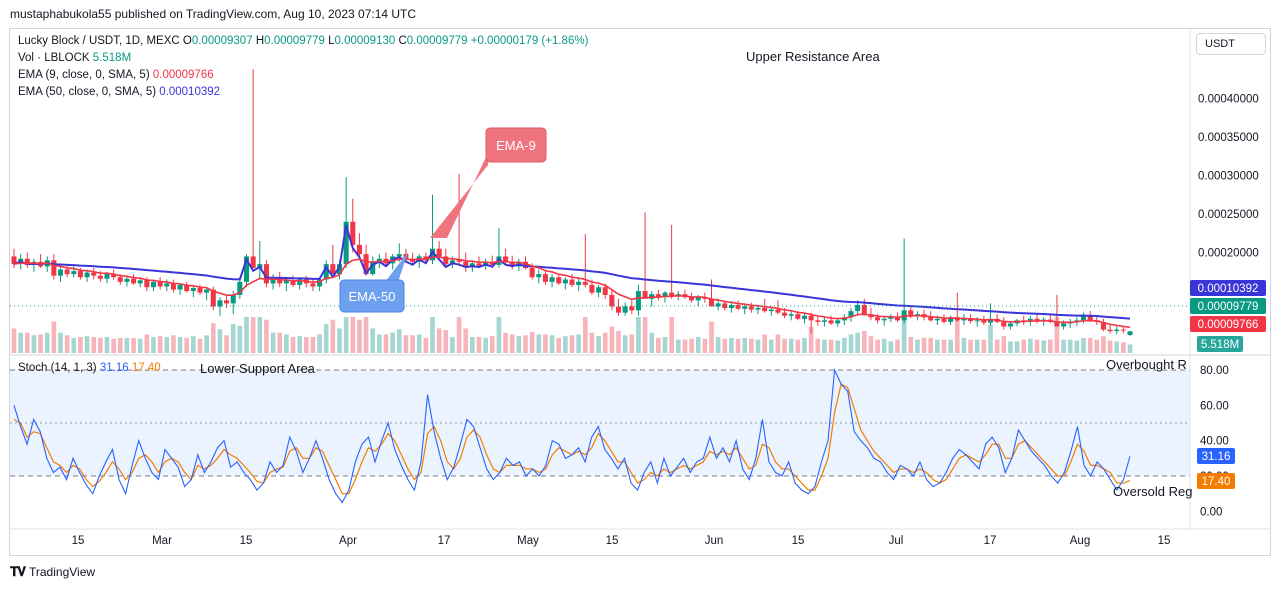 The image size is (1281, 589). I want to click on ema50-callout: EMA-50, so click(373, 282).